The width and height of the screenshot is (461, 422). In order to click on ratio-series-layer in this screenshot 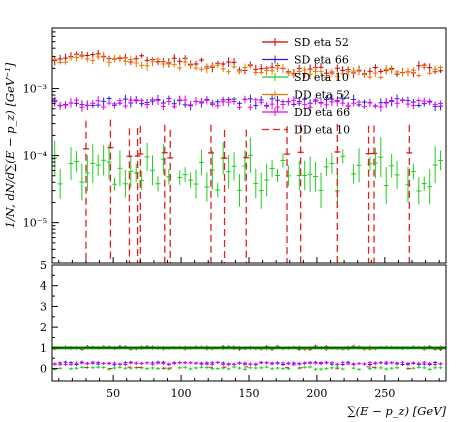, I will do `click(249, 357)`.